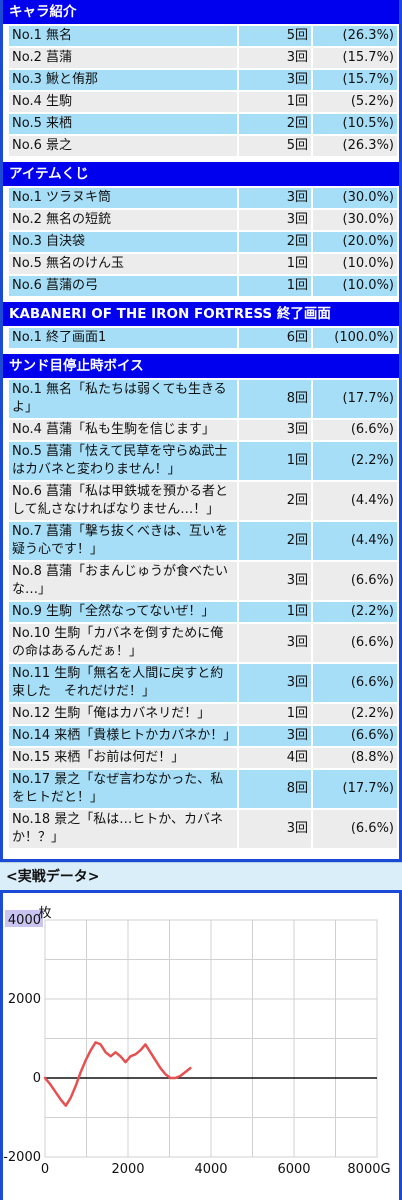 The height and width of the screenshot is (1200, 402). What do you see at coordinates (355, 146) in the screenshot?
I see `row-percent: (26.3%)` at bounding box center [355, 146].